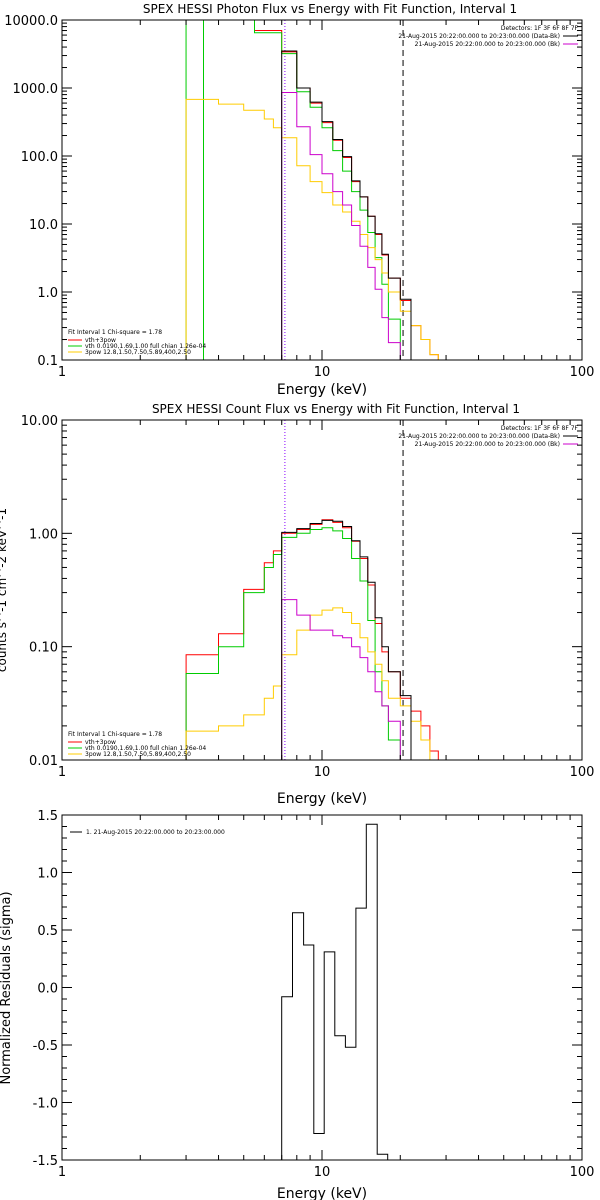 The width and height of the screenshot is (600, 1200). Describe the element at coordinates (43, 225) in the screenshot. I see `y-tick-label: 10.0` at that location.